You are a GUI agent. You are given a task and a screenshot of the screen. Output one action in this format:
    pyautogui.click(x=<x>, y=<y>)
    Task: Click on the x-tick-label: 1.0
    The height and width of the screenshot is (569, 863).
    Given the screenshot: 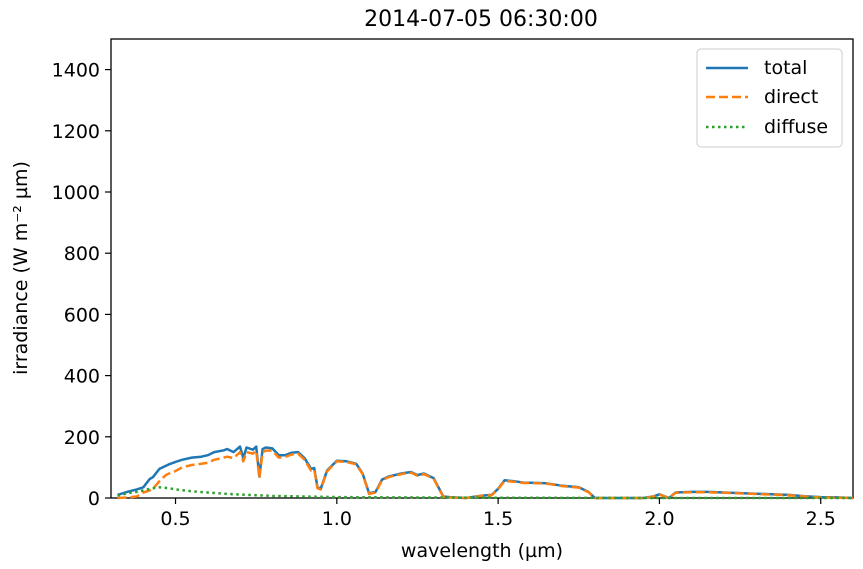 What is the action you would take?
    pyautogui.click(x=337, y=519)
    